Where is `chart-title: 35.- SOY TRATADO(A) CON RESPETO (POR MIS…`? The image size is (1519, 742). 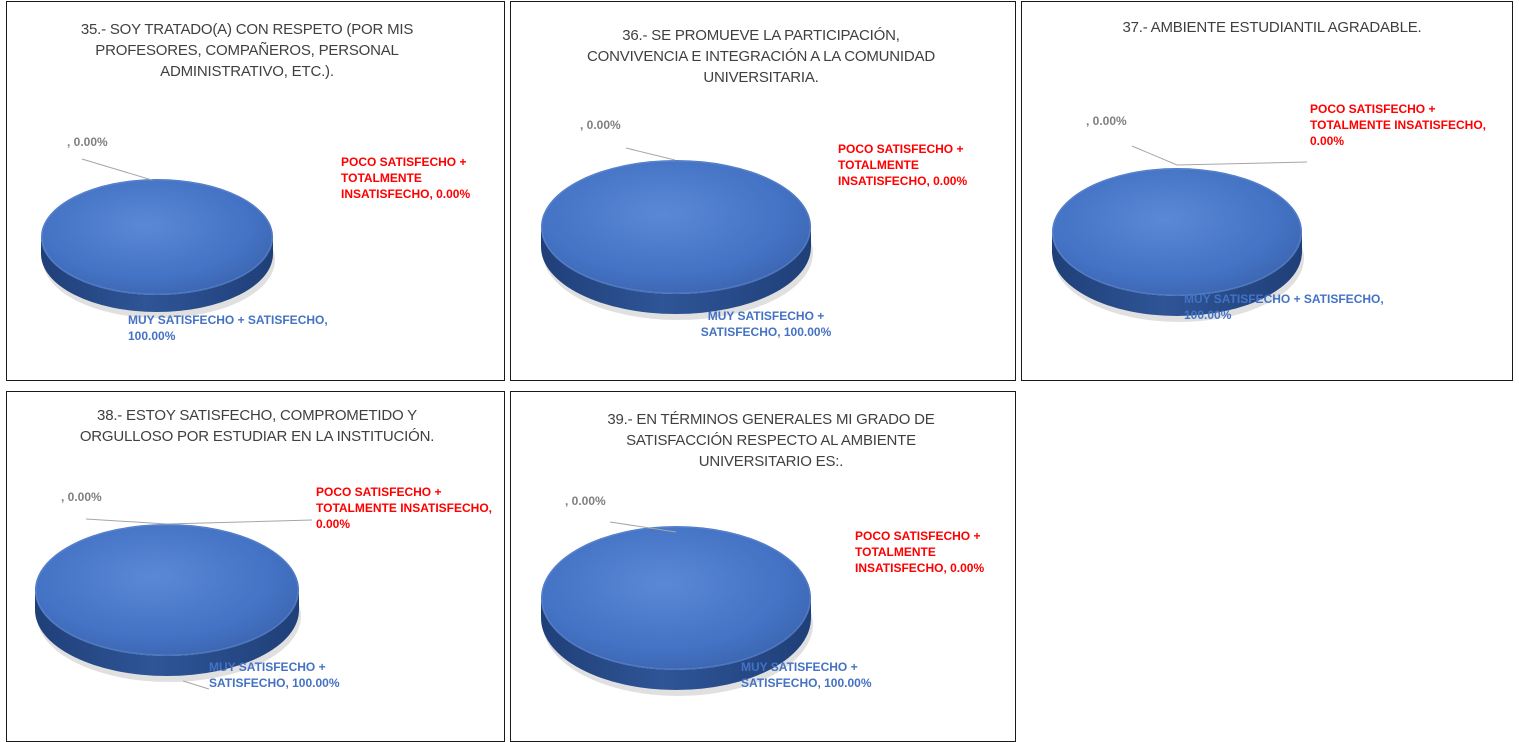
chart-title: 35.- SOY TRATADO(A) CON RESPETO (POR MIS… is located at coordinates (247, 50).